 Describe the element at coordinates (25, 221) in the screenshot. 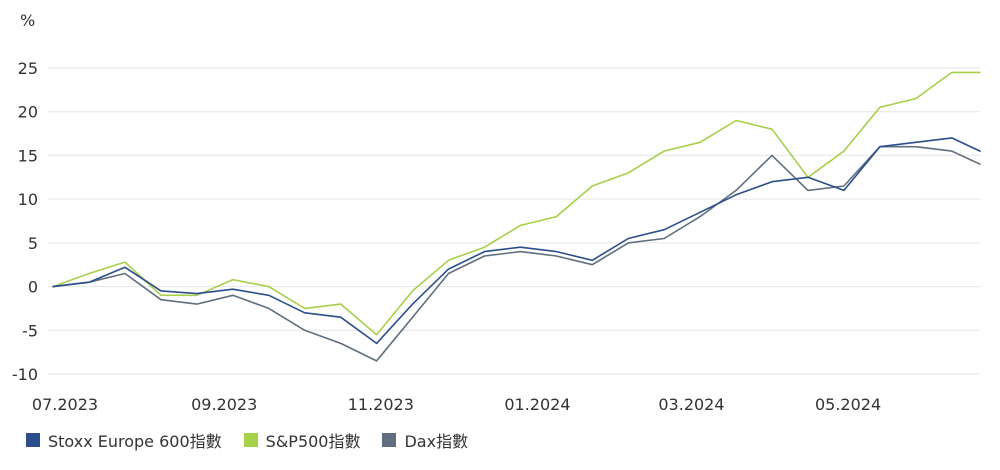

I see `y-axis-ticks: -10 -5 0 5 10 15 20 25` at that location.